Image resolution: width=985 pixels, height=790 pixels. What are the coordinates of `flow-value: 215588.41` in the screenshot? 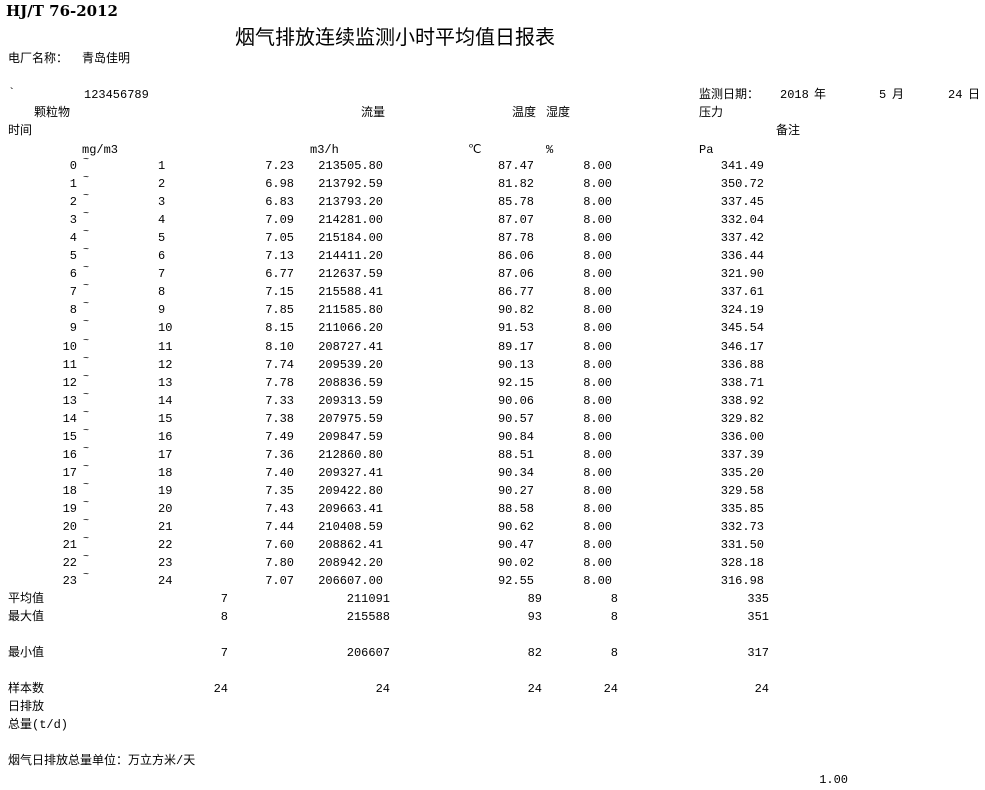 It's located at (350, 292).